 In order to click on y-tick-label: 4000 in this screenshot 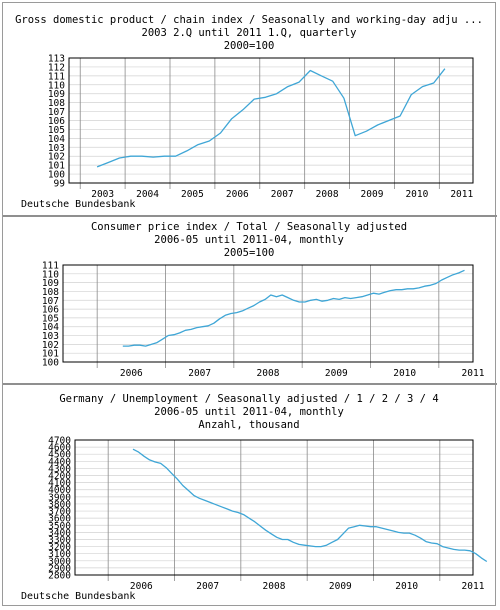, I will do `click(59, 490)`.